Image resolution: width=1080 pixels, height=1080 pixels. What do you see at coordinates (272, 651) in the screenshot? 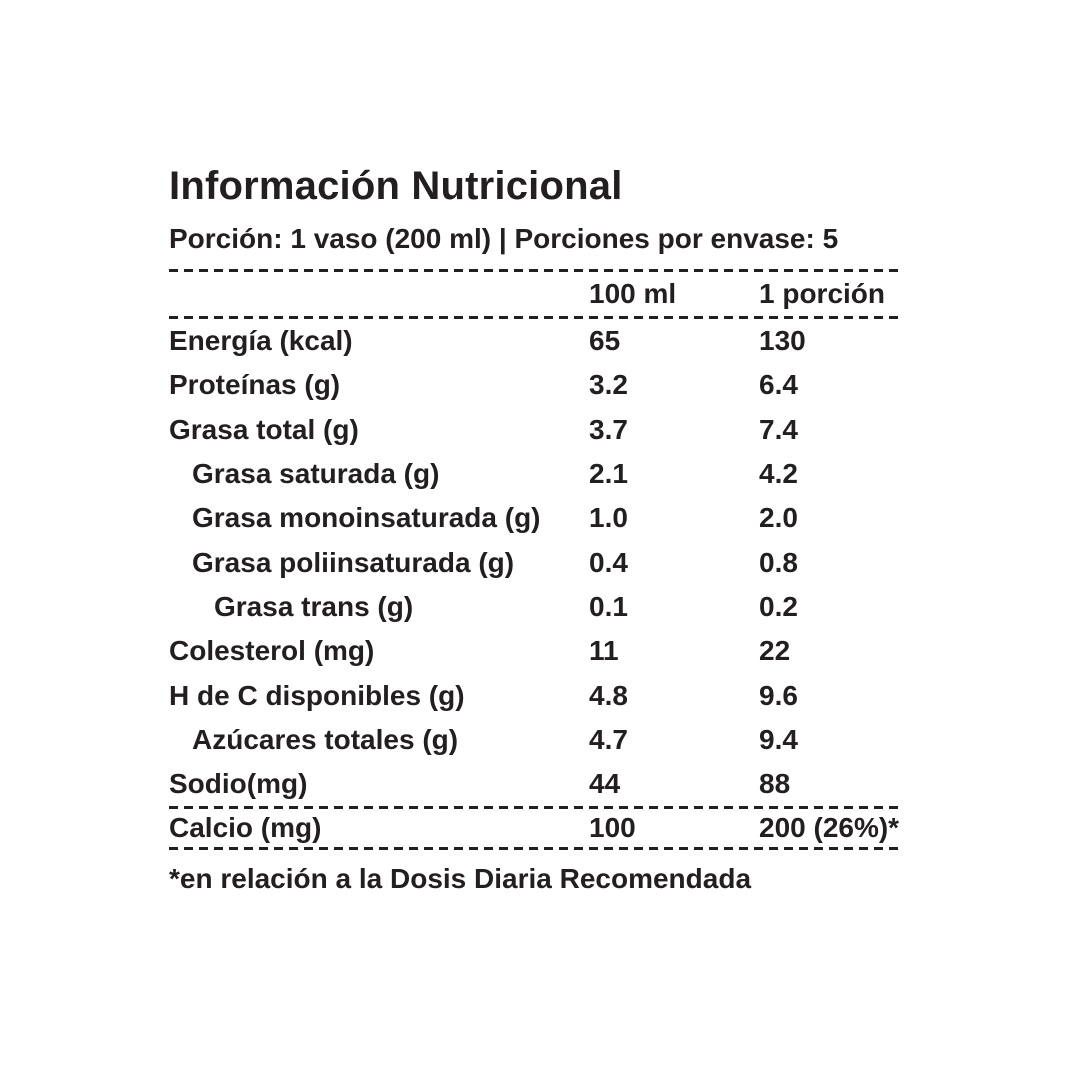
I see `row-label: Colesterol (mg)` at bounding box center [272, 651].